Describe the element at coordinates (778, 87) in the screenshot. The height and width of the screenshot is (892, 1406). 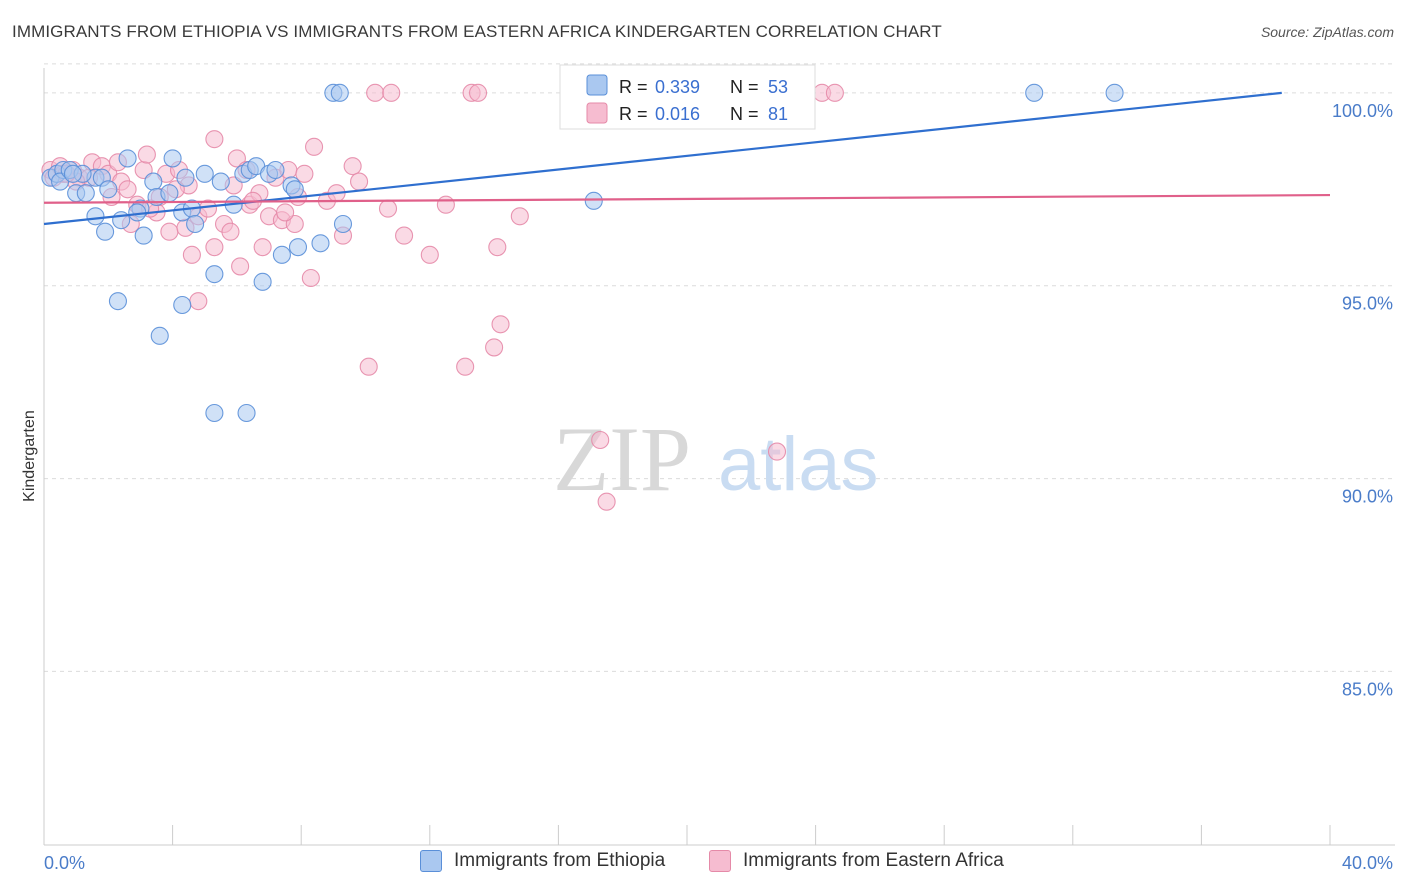
I see `legend-n-value-ethiopia: 53` at that location.